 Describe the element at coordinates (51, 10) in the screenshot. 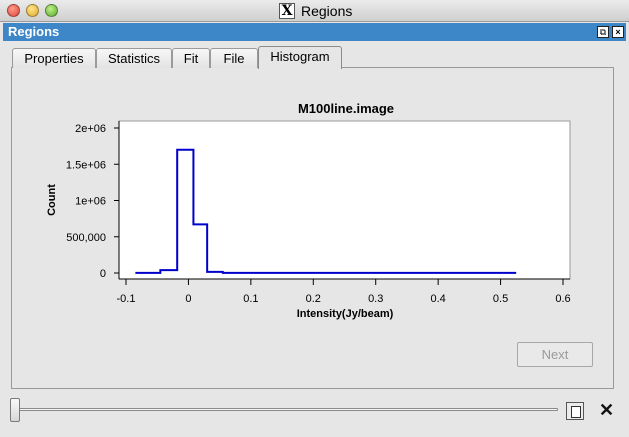

I see `zoom-window-icon` at that location.